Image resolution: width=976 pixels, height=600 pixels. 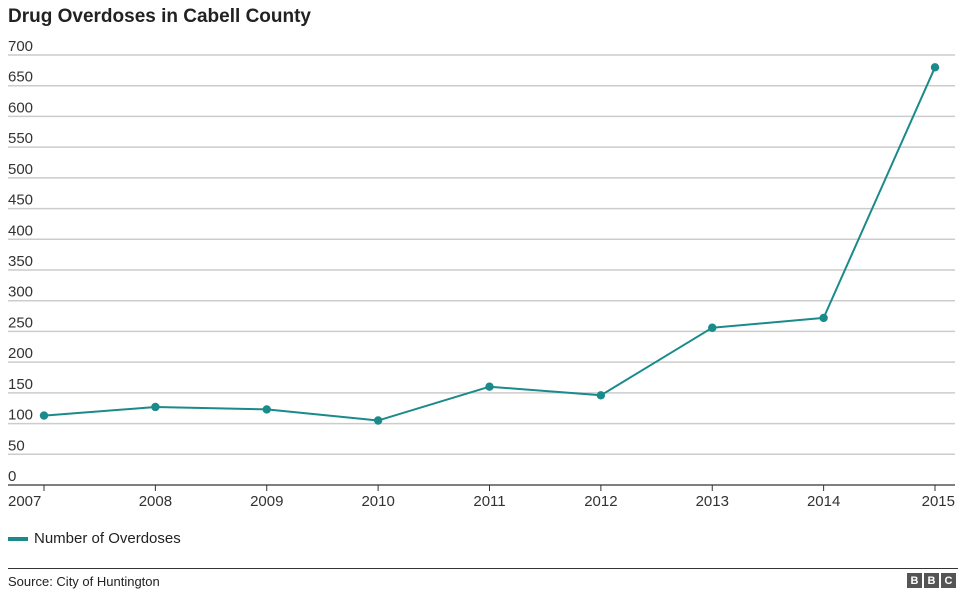 I want to click on x-tick-label: 2014, so click(x=823, y=501).